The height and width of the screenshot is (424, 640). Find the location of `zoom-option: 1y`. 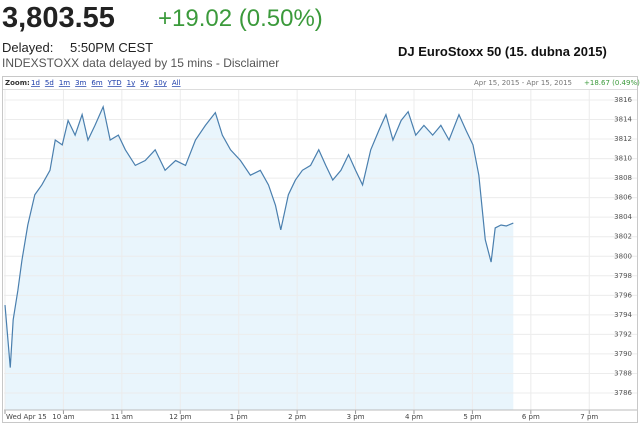

zoom-option: 1y is located at coordinates (131, 83).